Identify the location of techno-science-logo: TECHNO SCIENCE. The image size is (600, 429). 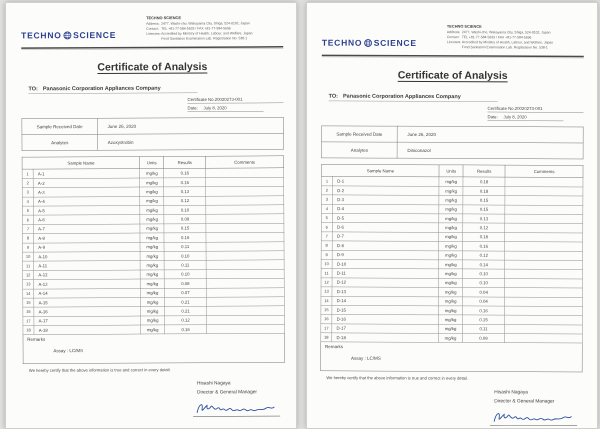
(369, 43).